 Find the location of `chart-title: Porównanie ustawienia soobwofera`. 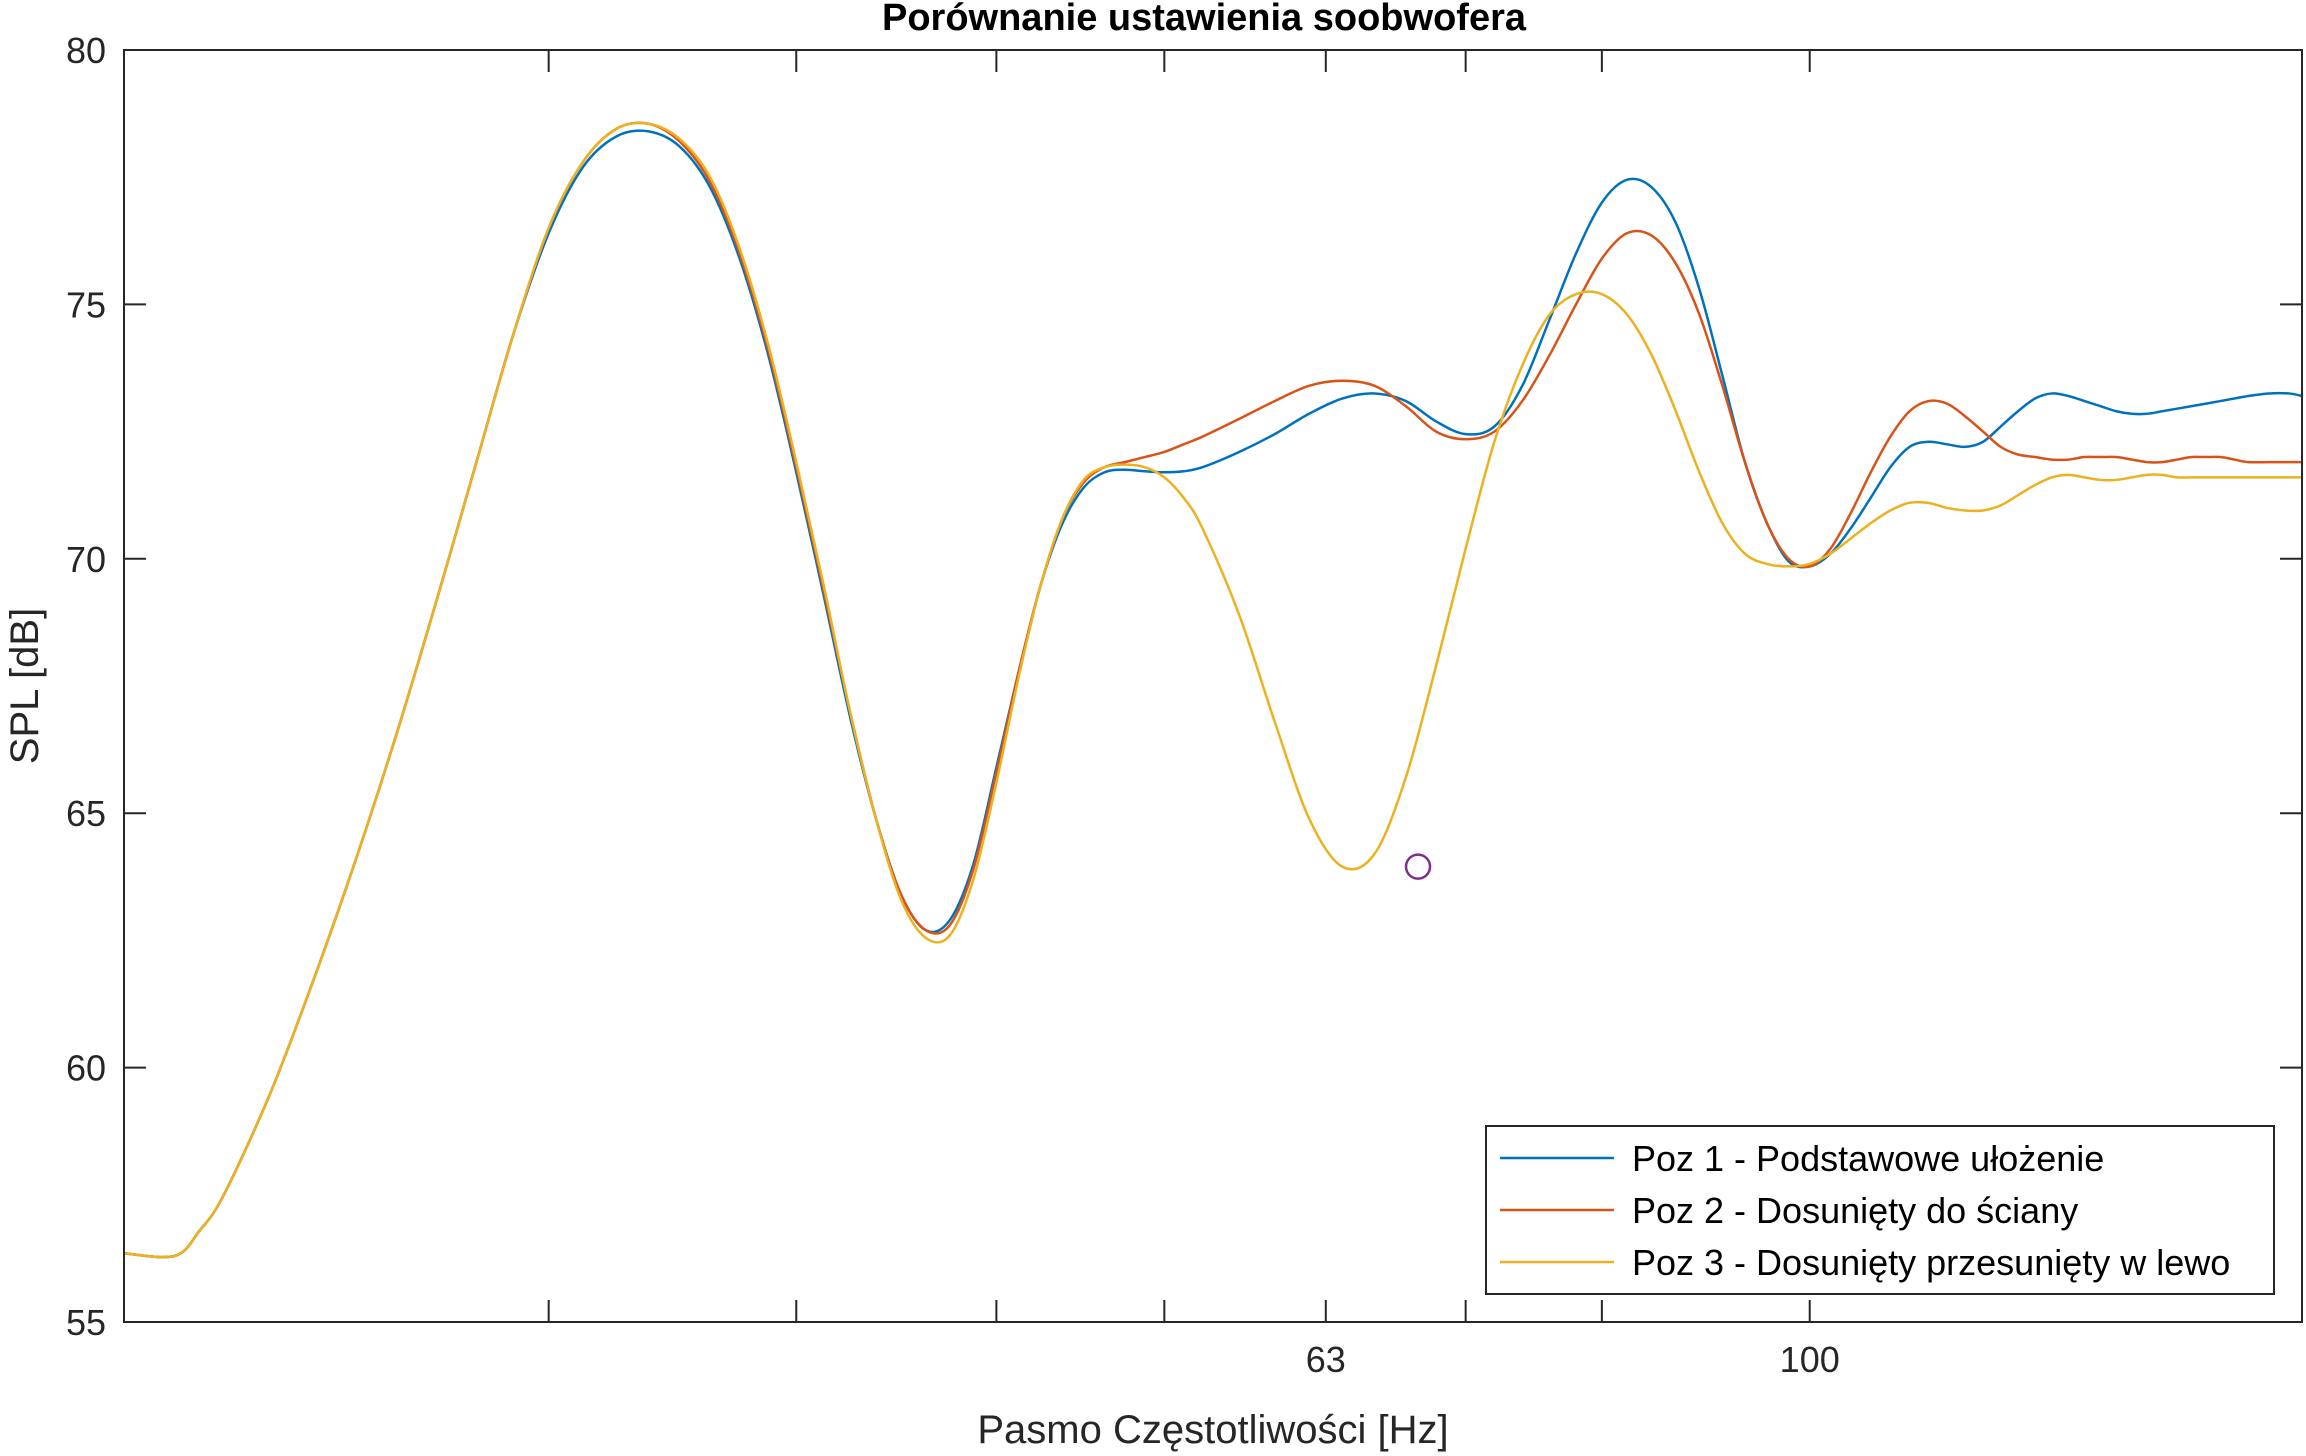

chart-title: Porównanie ustawienia soobwofera is located at coordinates (1204, 19).